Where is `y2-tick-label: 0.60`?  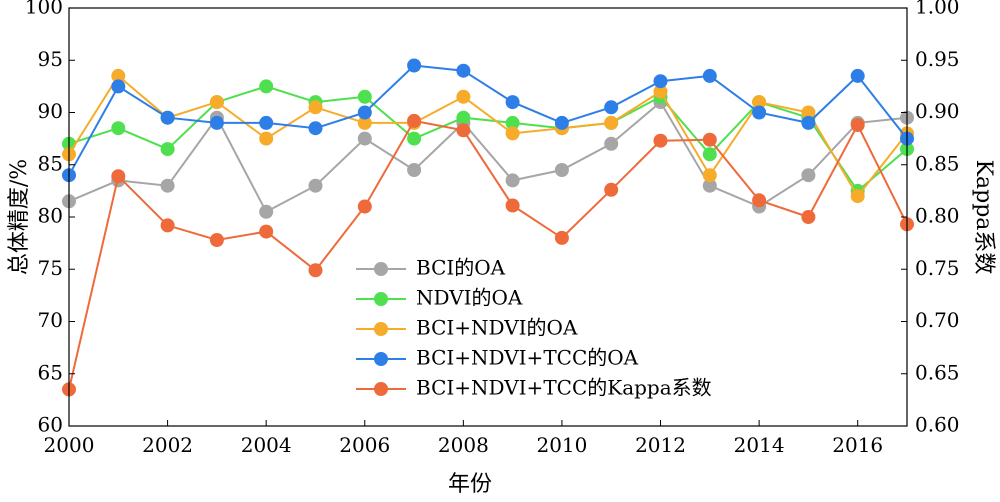 y2-tick-label: 0.60 is located at coordinates (937, 425).